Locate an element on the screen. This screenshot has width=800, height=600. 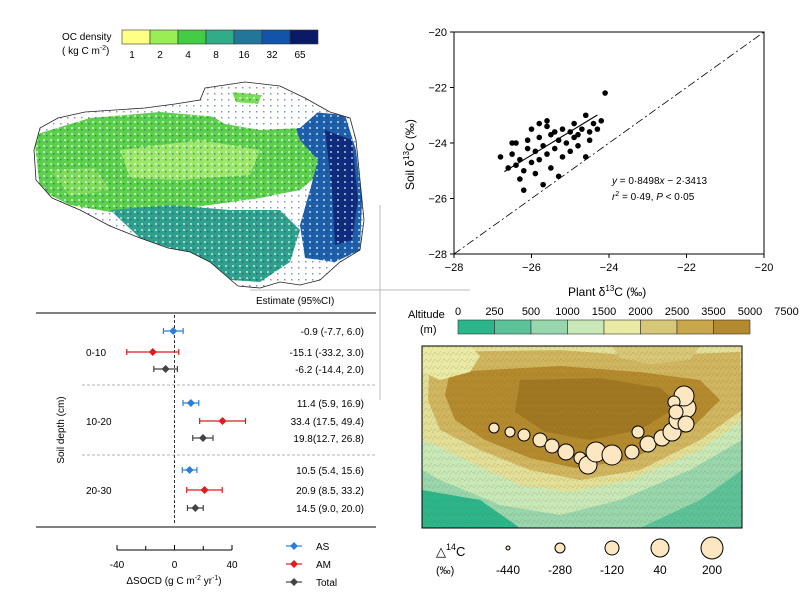
forest-group-labels: 0-10 10-20 20-30 is located at coordinates (99, 422).